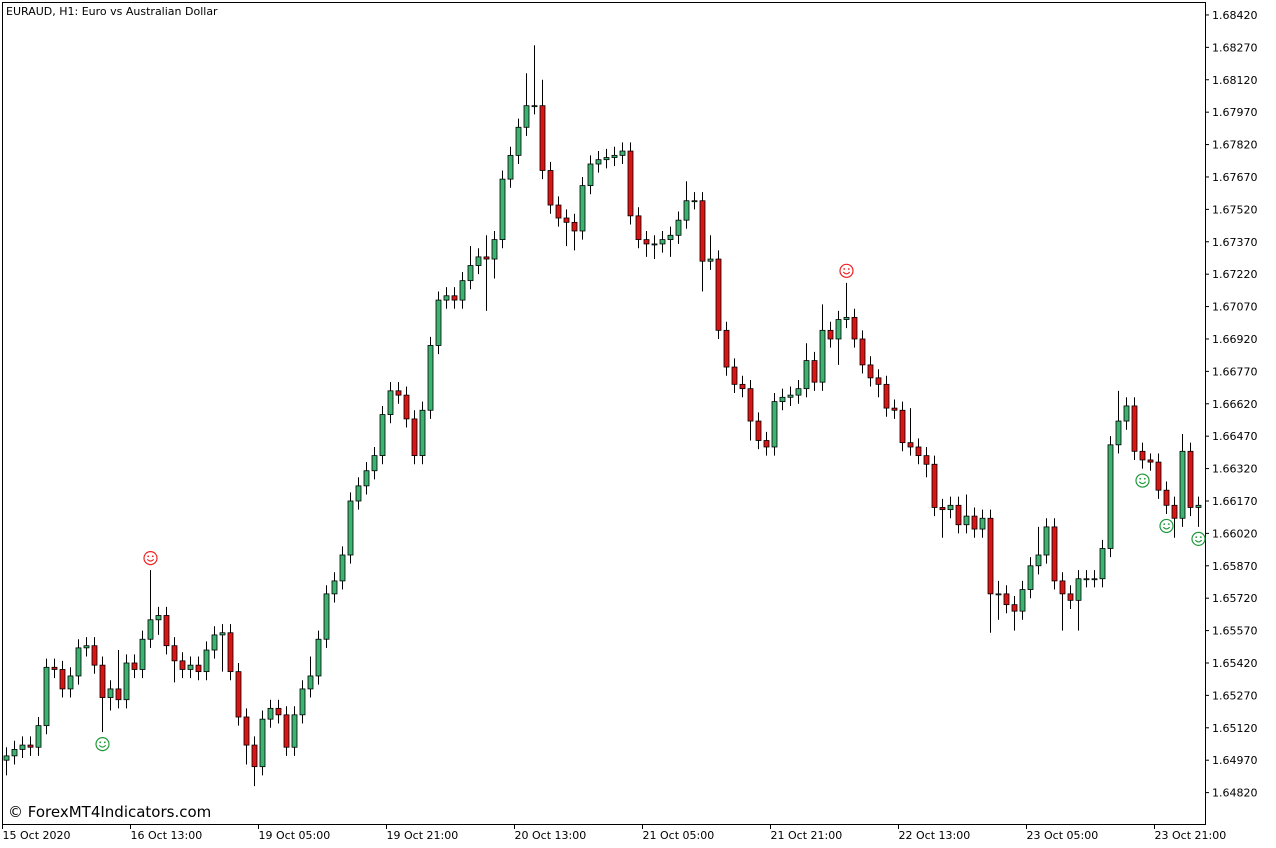  What do you see at coordinates (1235, 501) in the screenshot?
I see `y-tick-label: 1.66170` at bounding box center [1235, 501].